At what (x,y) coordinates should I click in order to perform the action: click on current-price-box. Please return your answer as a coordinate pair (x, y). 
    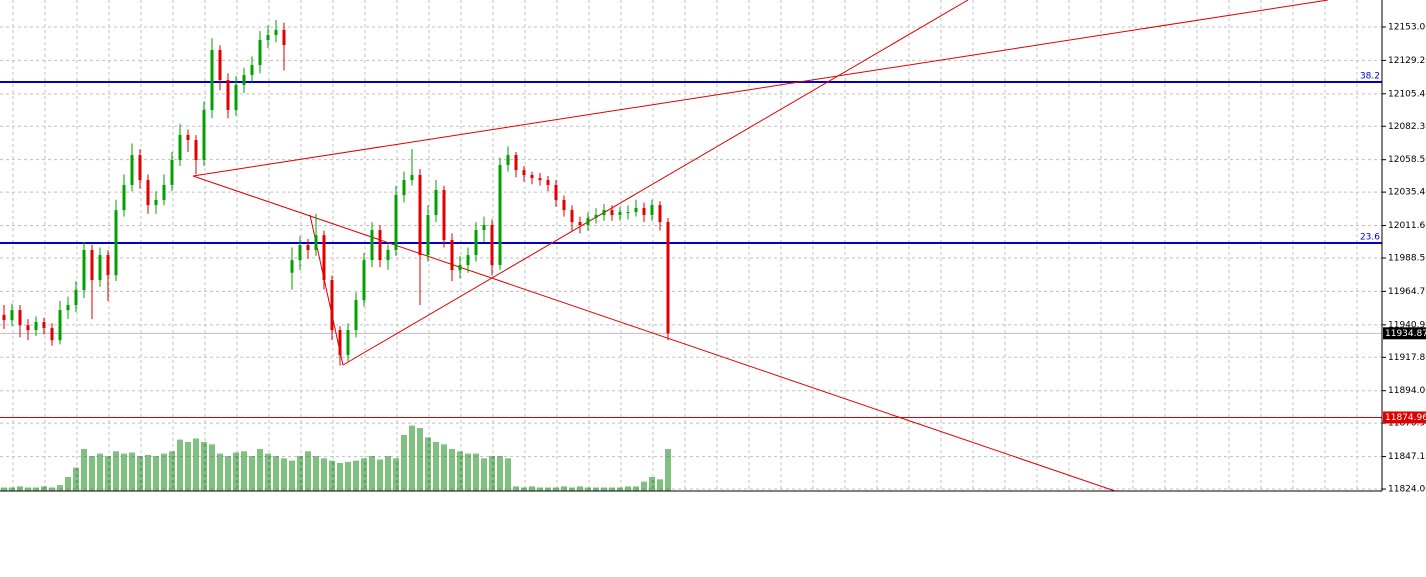
    Looking at the image, I should click on (1404, 333).